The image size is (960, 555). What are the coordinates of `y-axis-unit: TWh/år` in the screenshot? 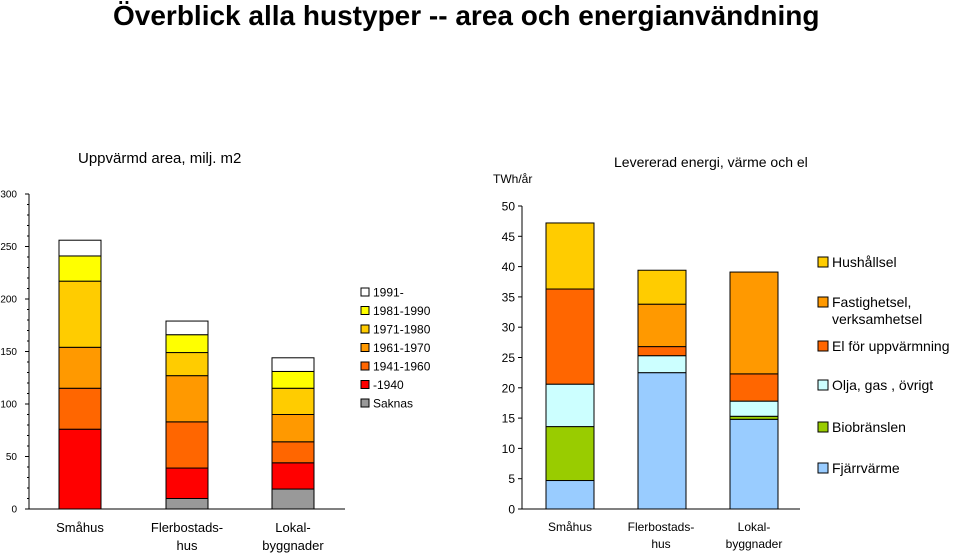 It's located at (512, 179).